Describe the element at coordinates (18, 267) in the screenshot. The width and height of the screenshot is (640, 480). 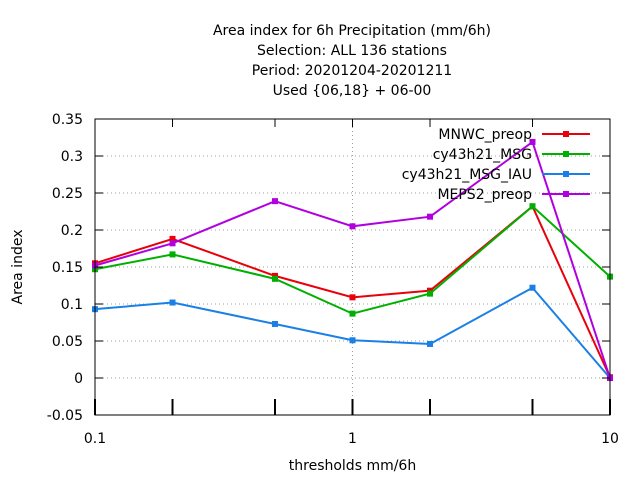
I see `y-axis-label: Area index` at that location.